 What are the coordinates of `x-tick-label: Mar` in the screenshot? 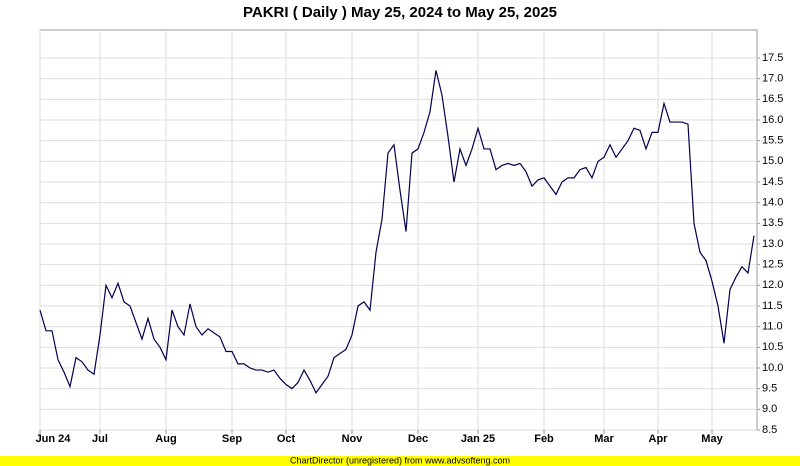 It's located at (604, 439).